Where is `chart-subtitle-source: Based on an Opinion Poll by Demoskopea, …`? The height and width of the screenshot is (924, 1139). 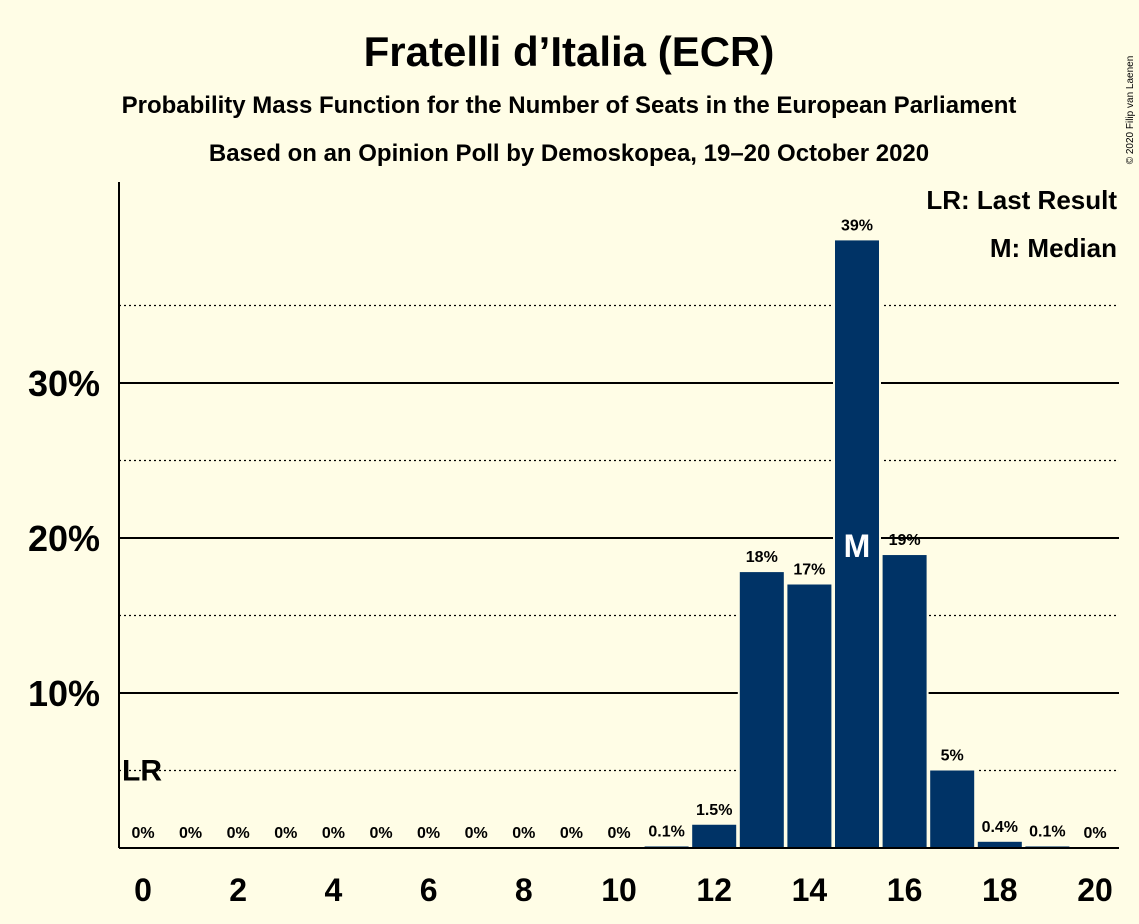
chart-subtitle-source: Based on an Opinion Poll by Demoskopea, … is located at coordinates (569, 153).